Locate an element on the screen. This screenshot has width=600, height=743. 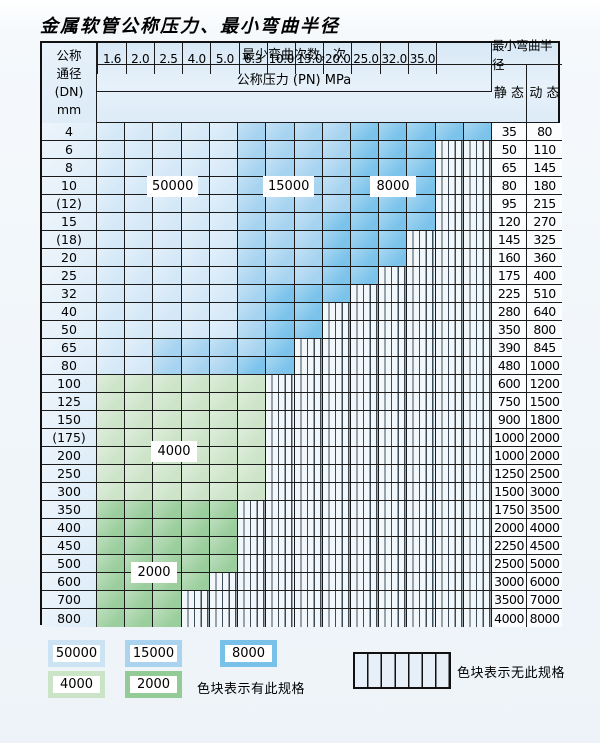
static-value: 145 is located at coordinates (510, 239).